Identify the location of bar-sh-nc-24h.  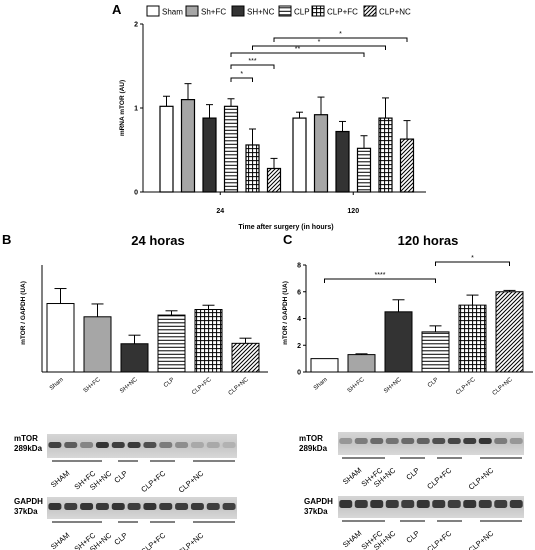
(209, 155).